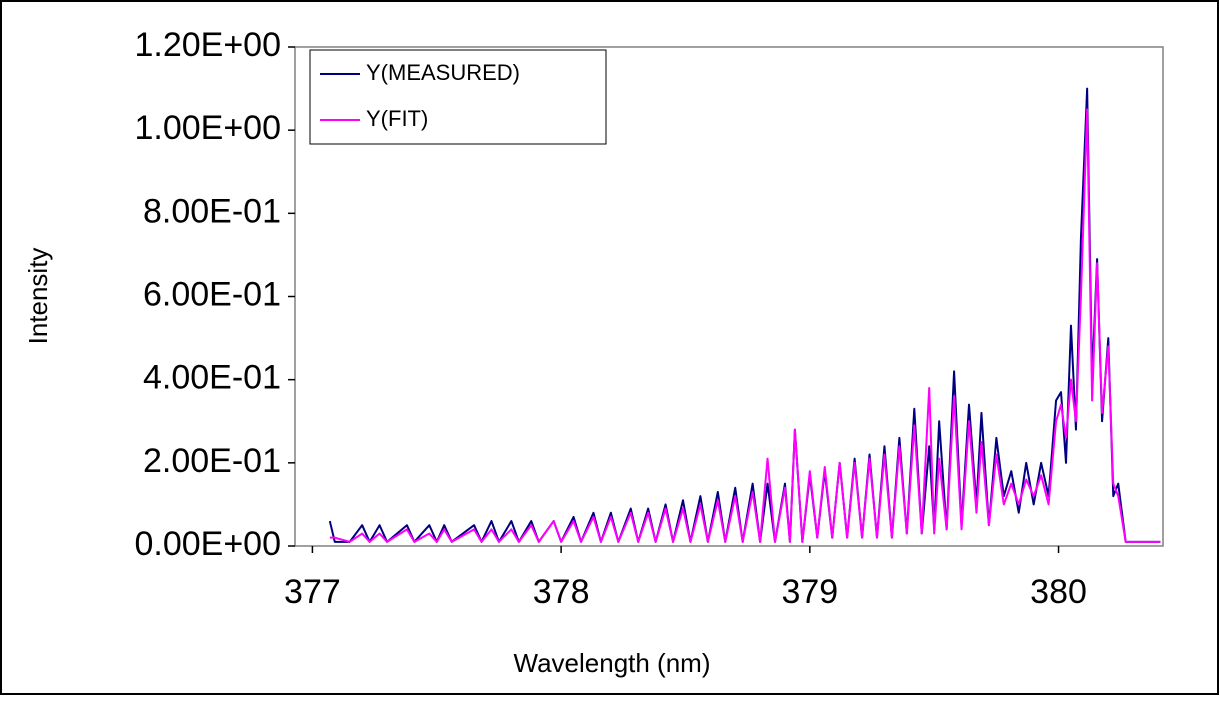  What do you see at coordinates (207, 45) in the screenshot?
I see `y-tick-label: 1.20E+00` at bounding box center [207, 45].